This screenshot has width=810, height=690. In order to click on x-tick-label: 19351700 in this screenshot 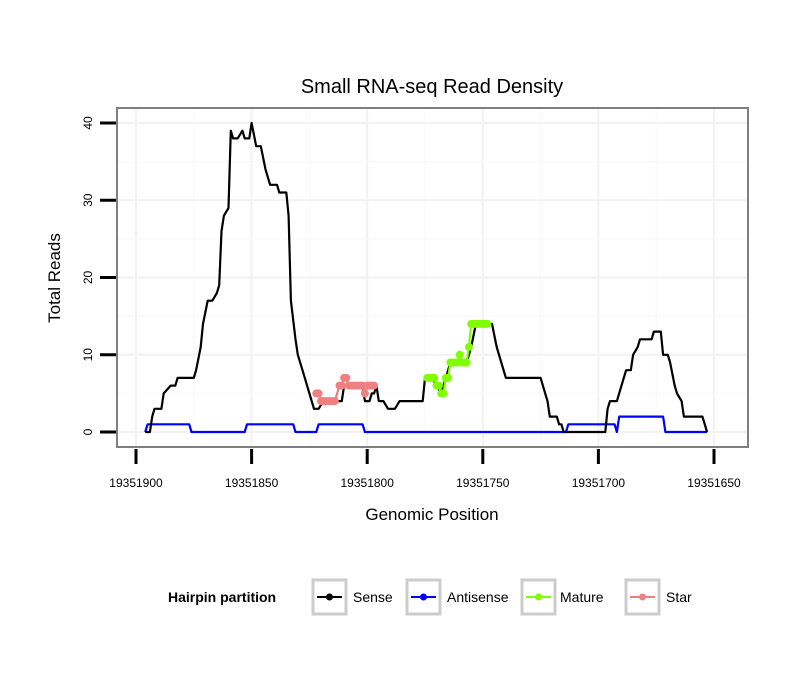, I will do `click(599, 483)`.